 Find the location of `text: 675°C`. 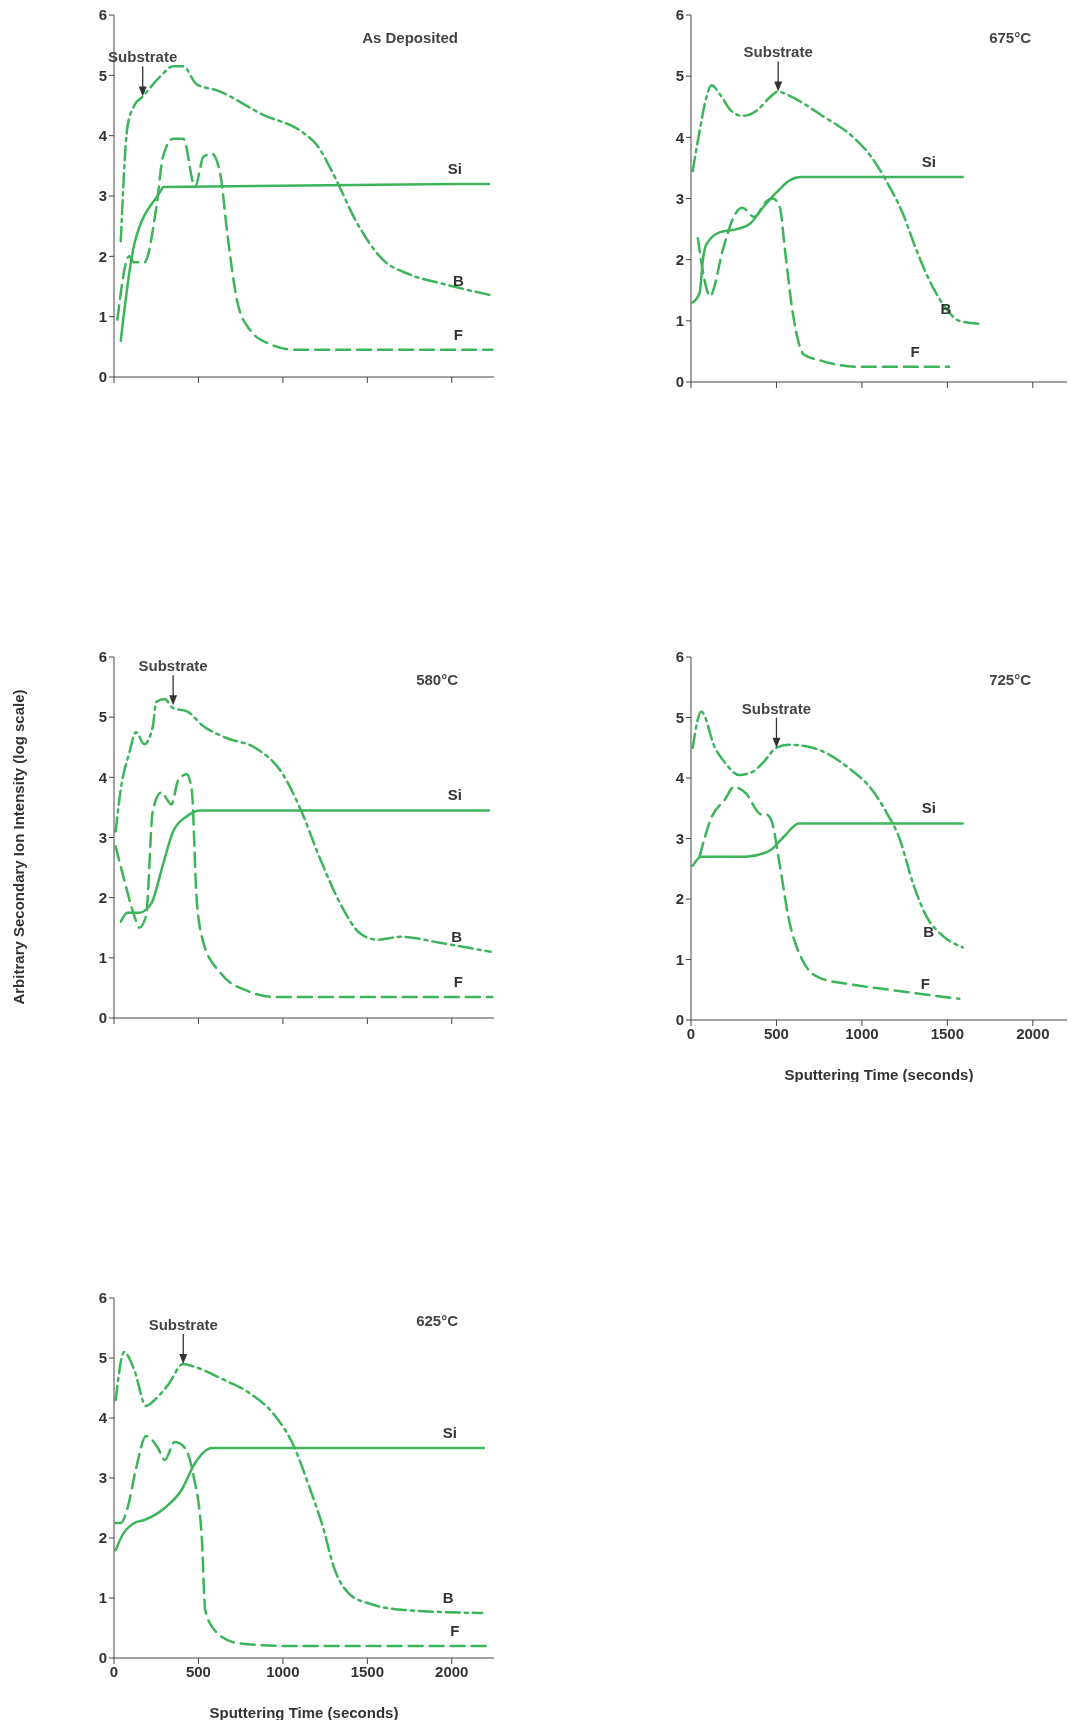

text: 675°C is located at coordinates (1010, 37).